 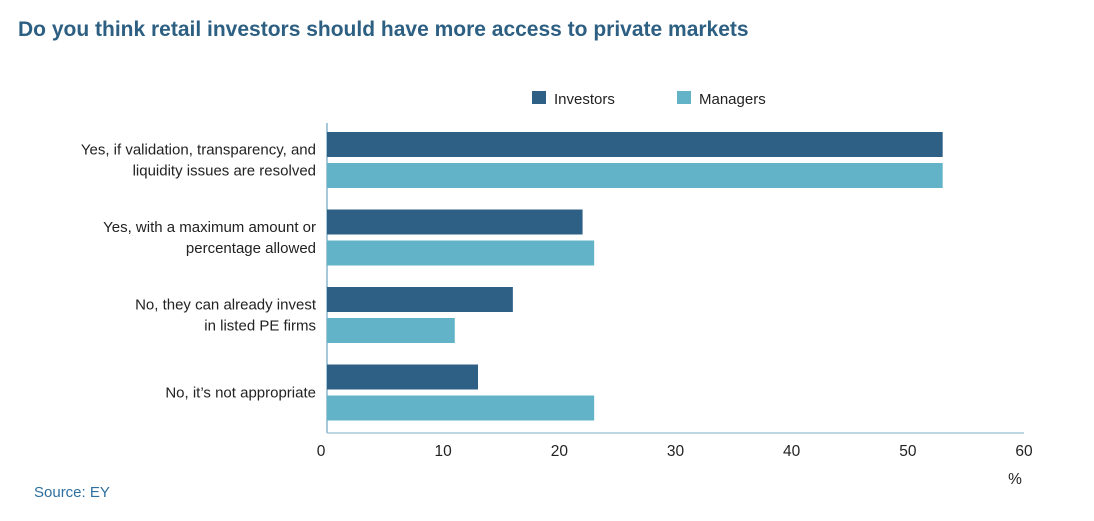 What do you see at coordinates (908, 451) in the screenshot?
I see `x-tick-label: 50` at bounding box center [908, 451].